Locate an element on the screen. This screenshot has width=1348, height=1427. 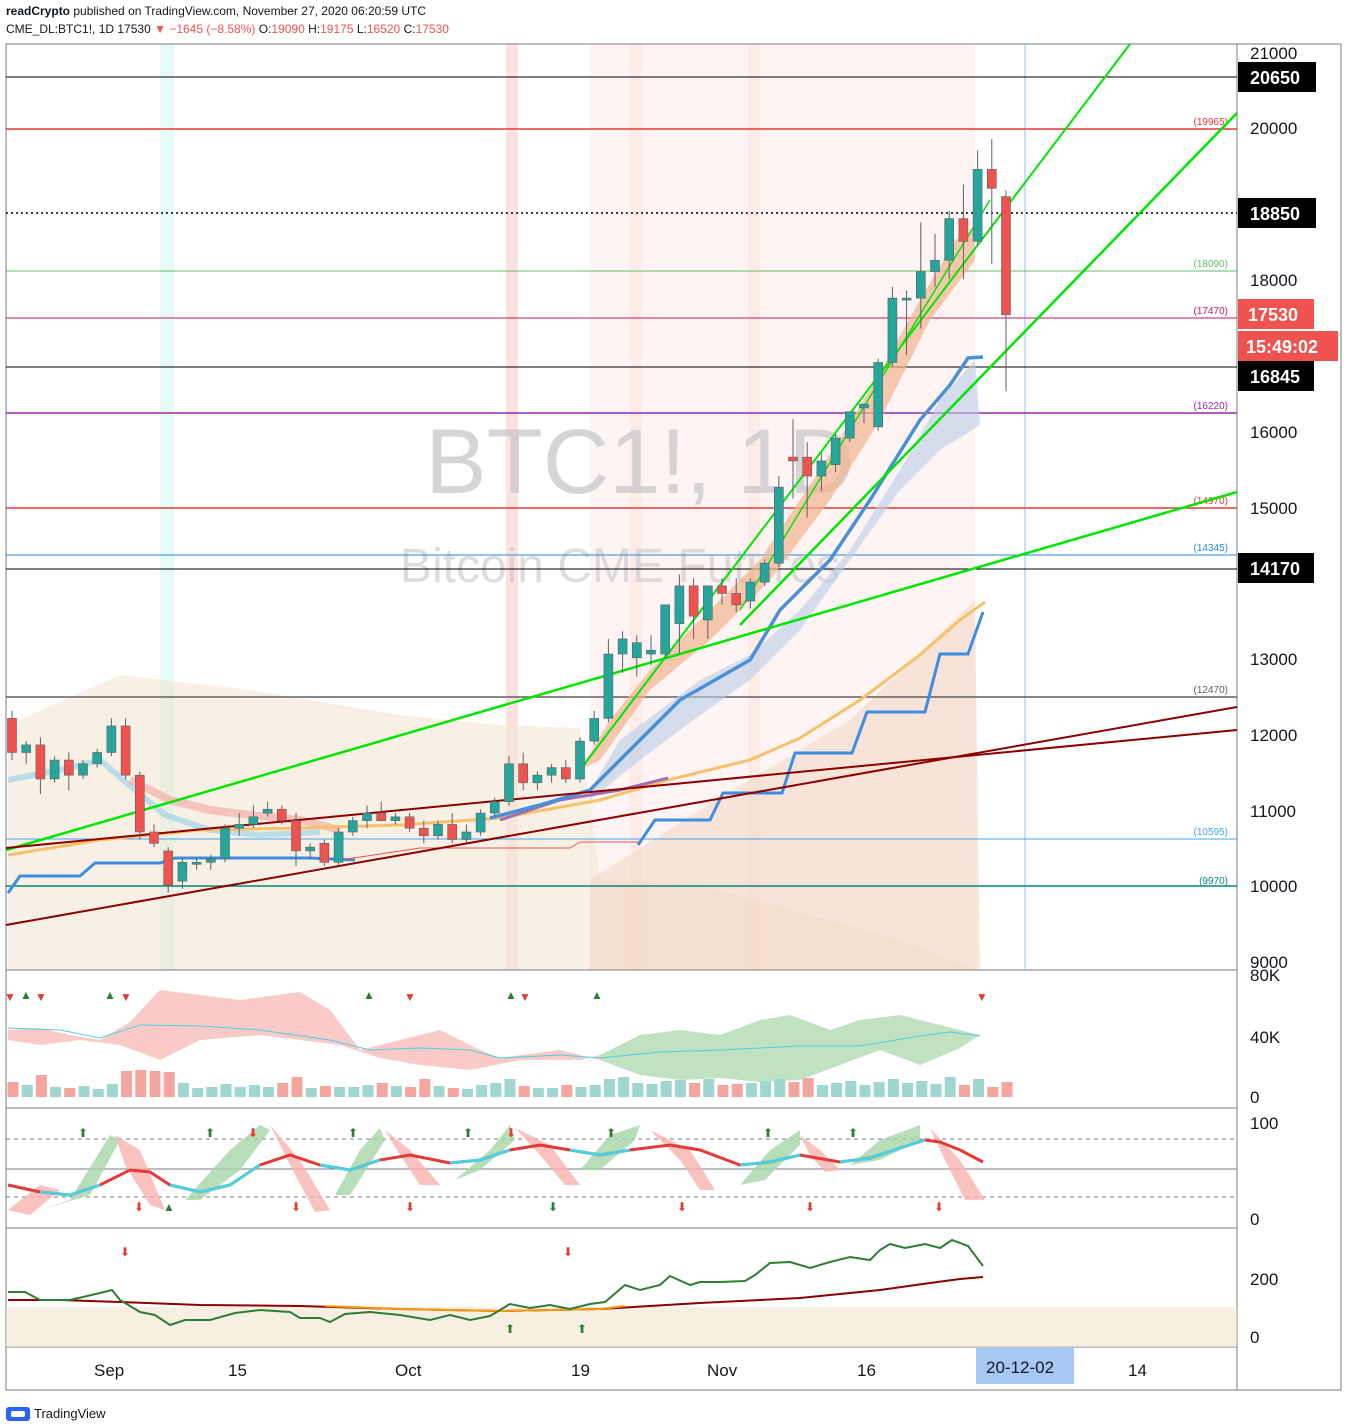
level-label: (19965) is located at coordinates (1211, 122).